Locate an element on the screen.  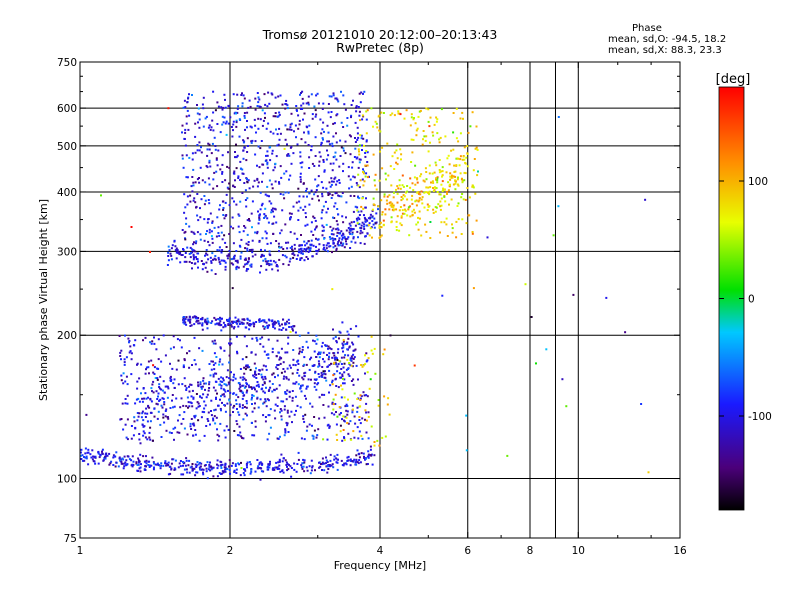
x-tick-label: 2 is located at coordinates (230, 551).